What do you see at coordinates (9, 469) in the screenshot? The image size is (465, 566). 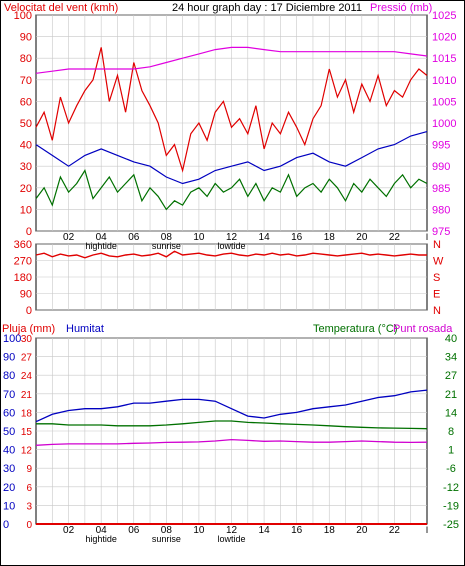 I see `humidity-tick-label: 30` at bounding box center [9, 469].